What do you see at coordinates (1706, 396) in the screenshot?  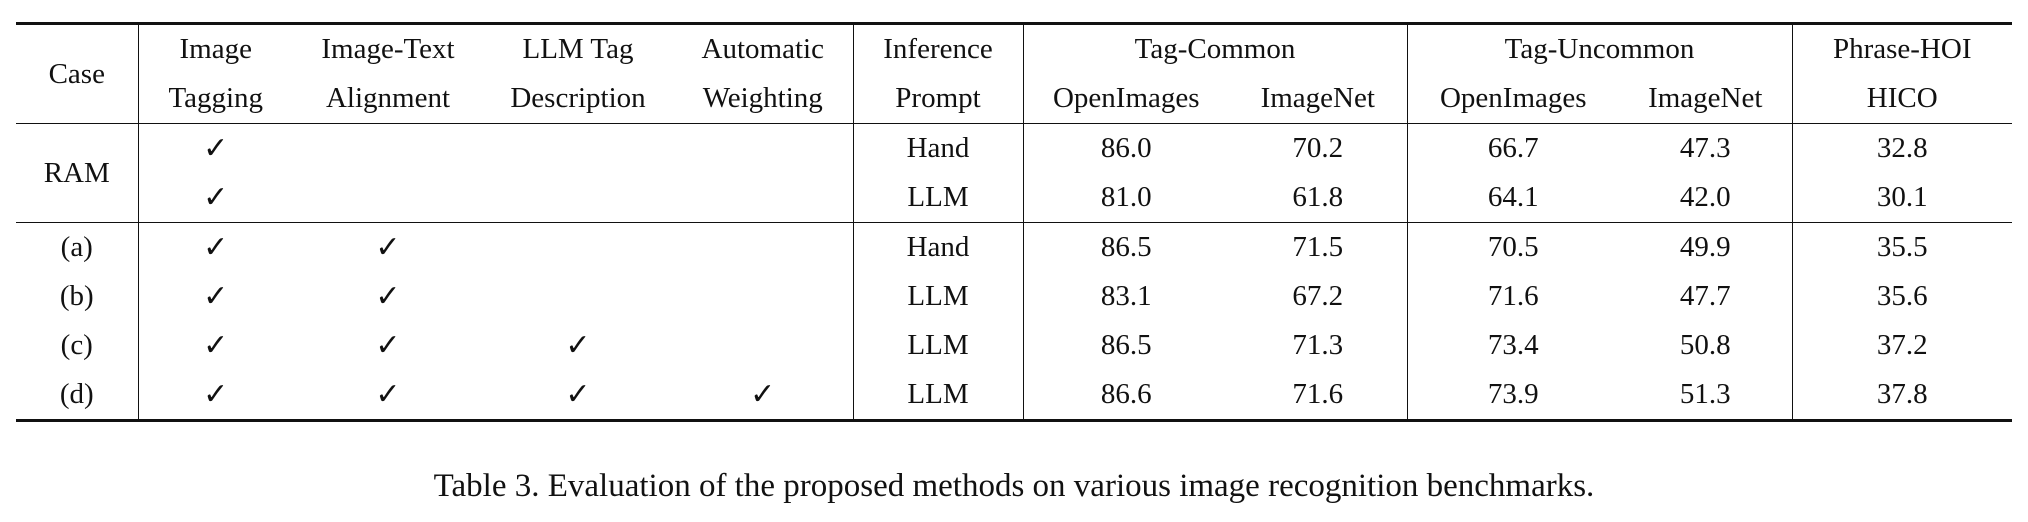 I see `cell-uncommon-imagenet: 51.3` at bounding box center [1706, 396].